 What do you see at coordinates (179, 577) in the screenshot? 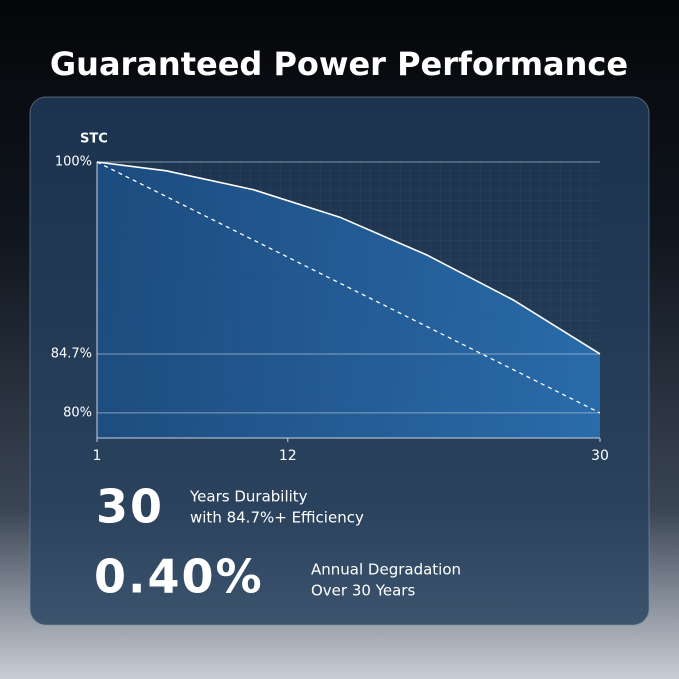
I see `stat-value: 0.40%` at bounding box center [179, 577].